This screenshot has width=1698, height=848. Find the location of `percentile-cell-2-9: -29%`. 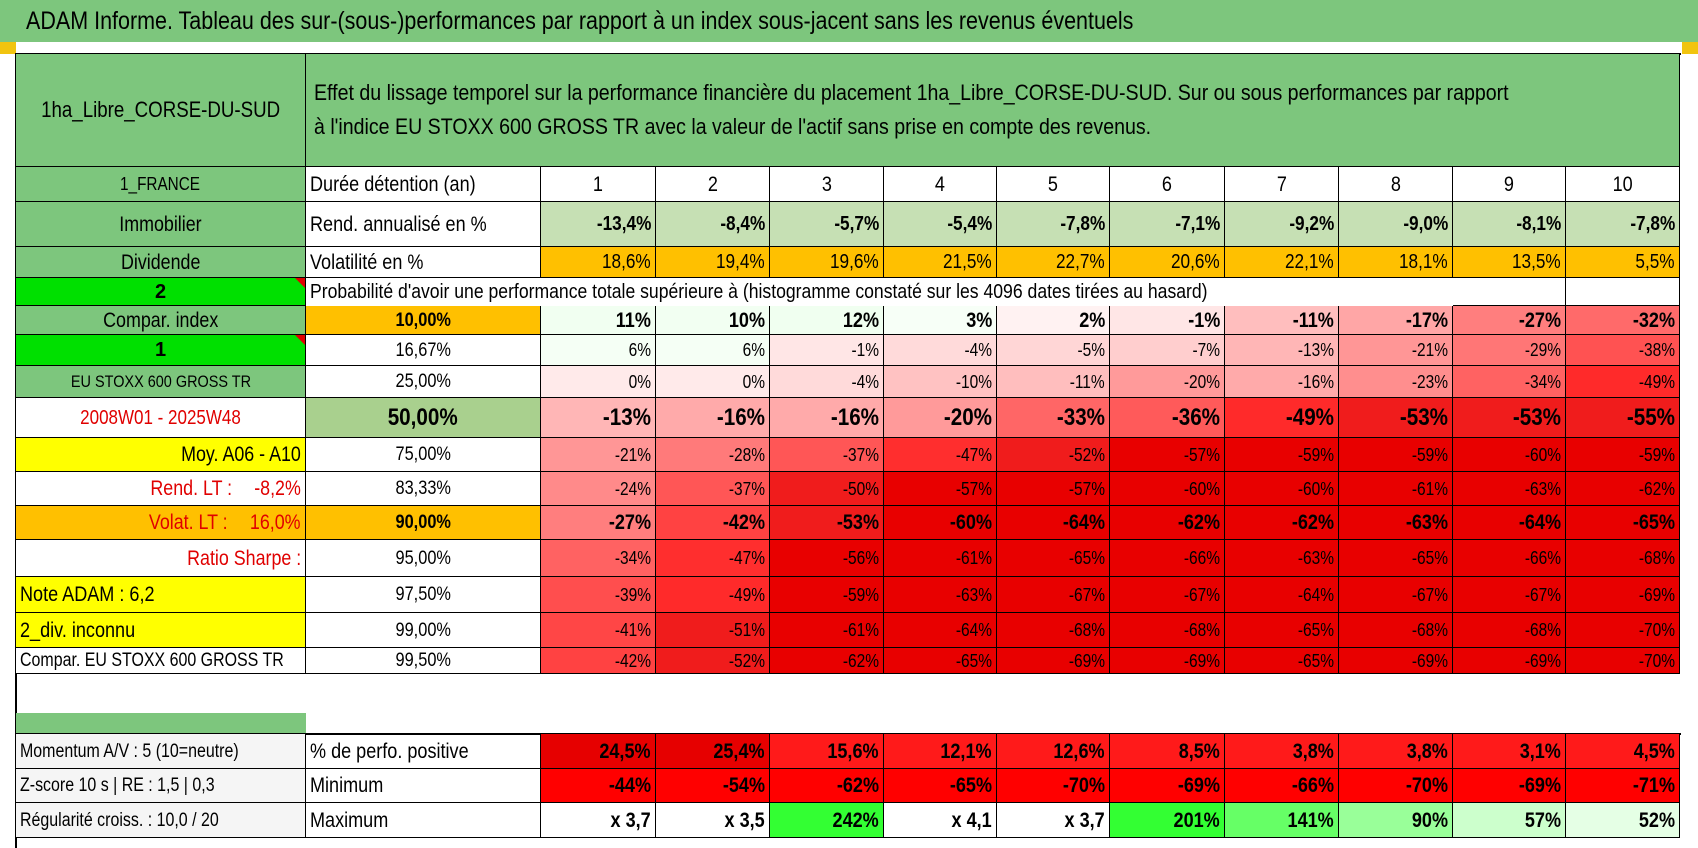

percentile-cell-2-9: -29% is located at coordinates (1509, 350).